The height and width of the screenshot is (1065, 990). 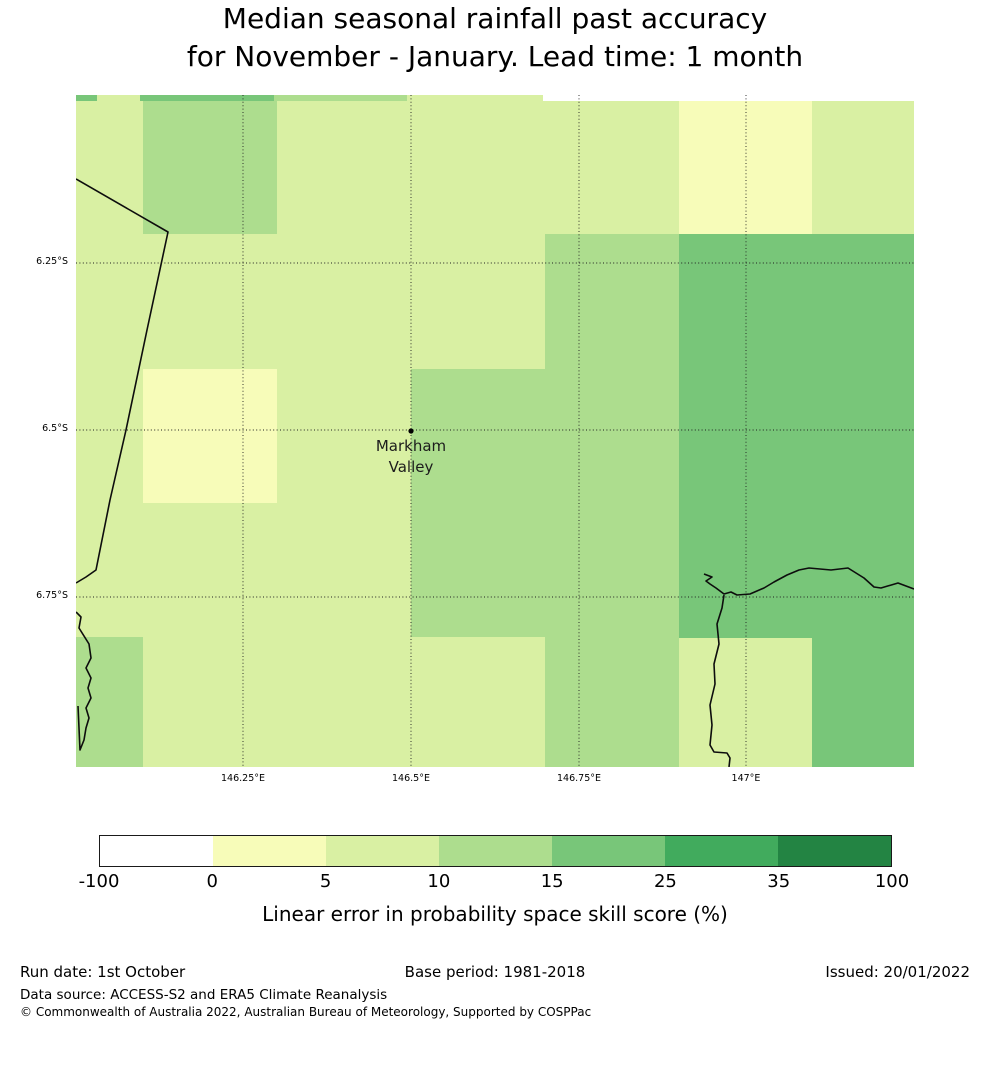 What do you see at coordinates (495, 18) in the screenshot?
I see `chart-title-line1: Median seasonal rainfall past accuracy` at bounding box center [495, 18].